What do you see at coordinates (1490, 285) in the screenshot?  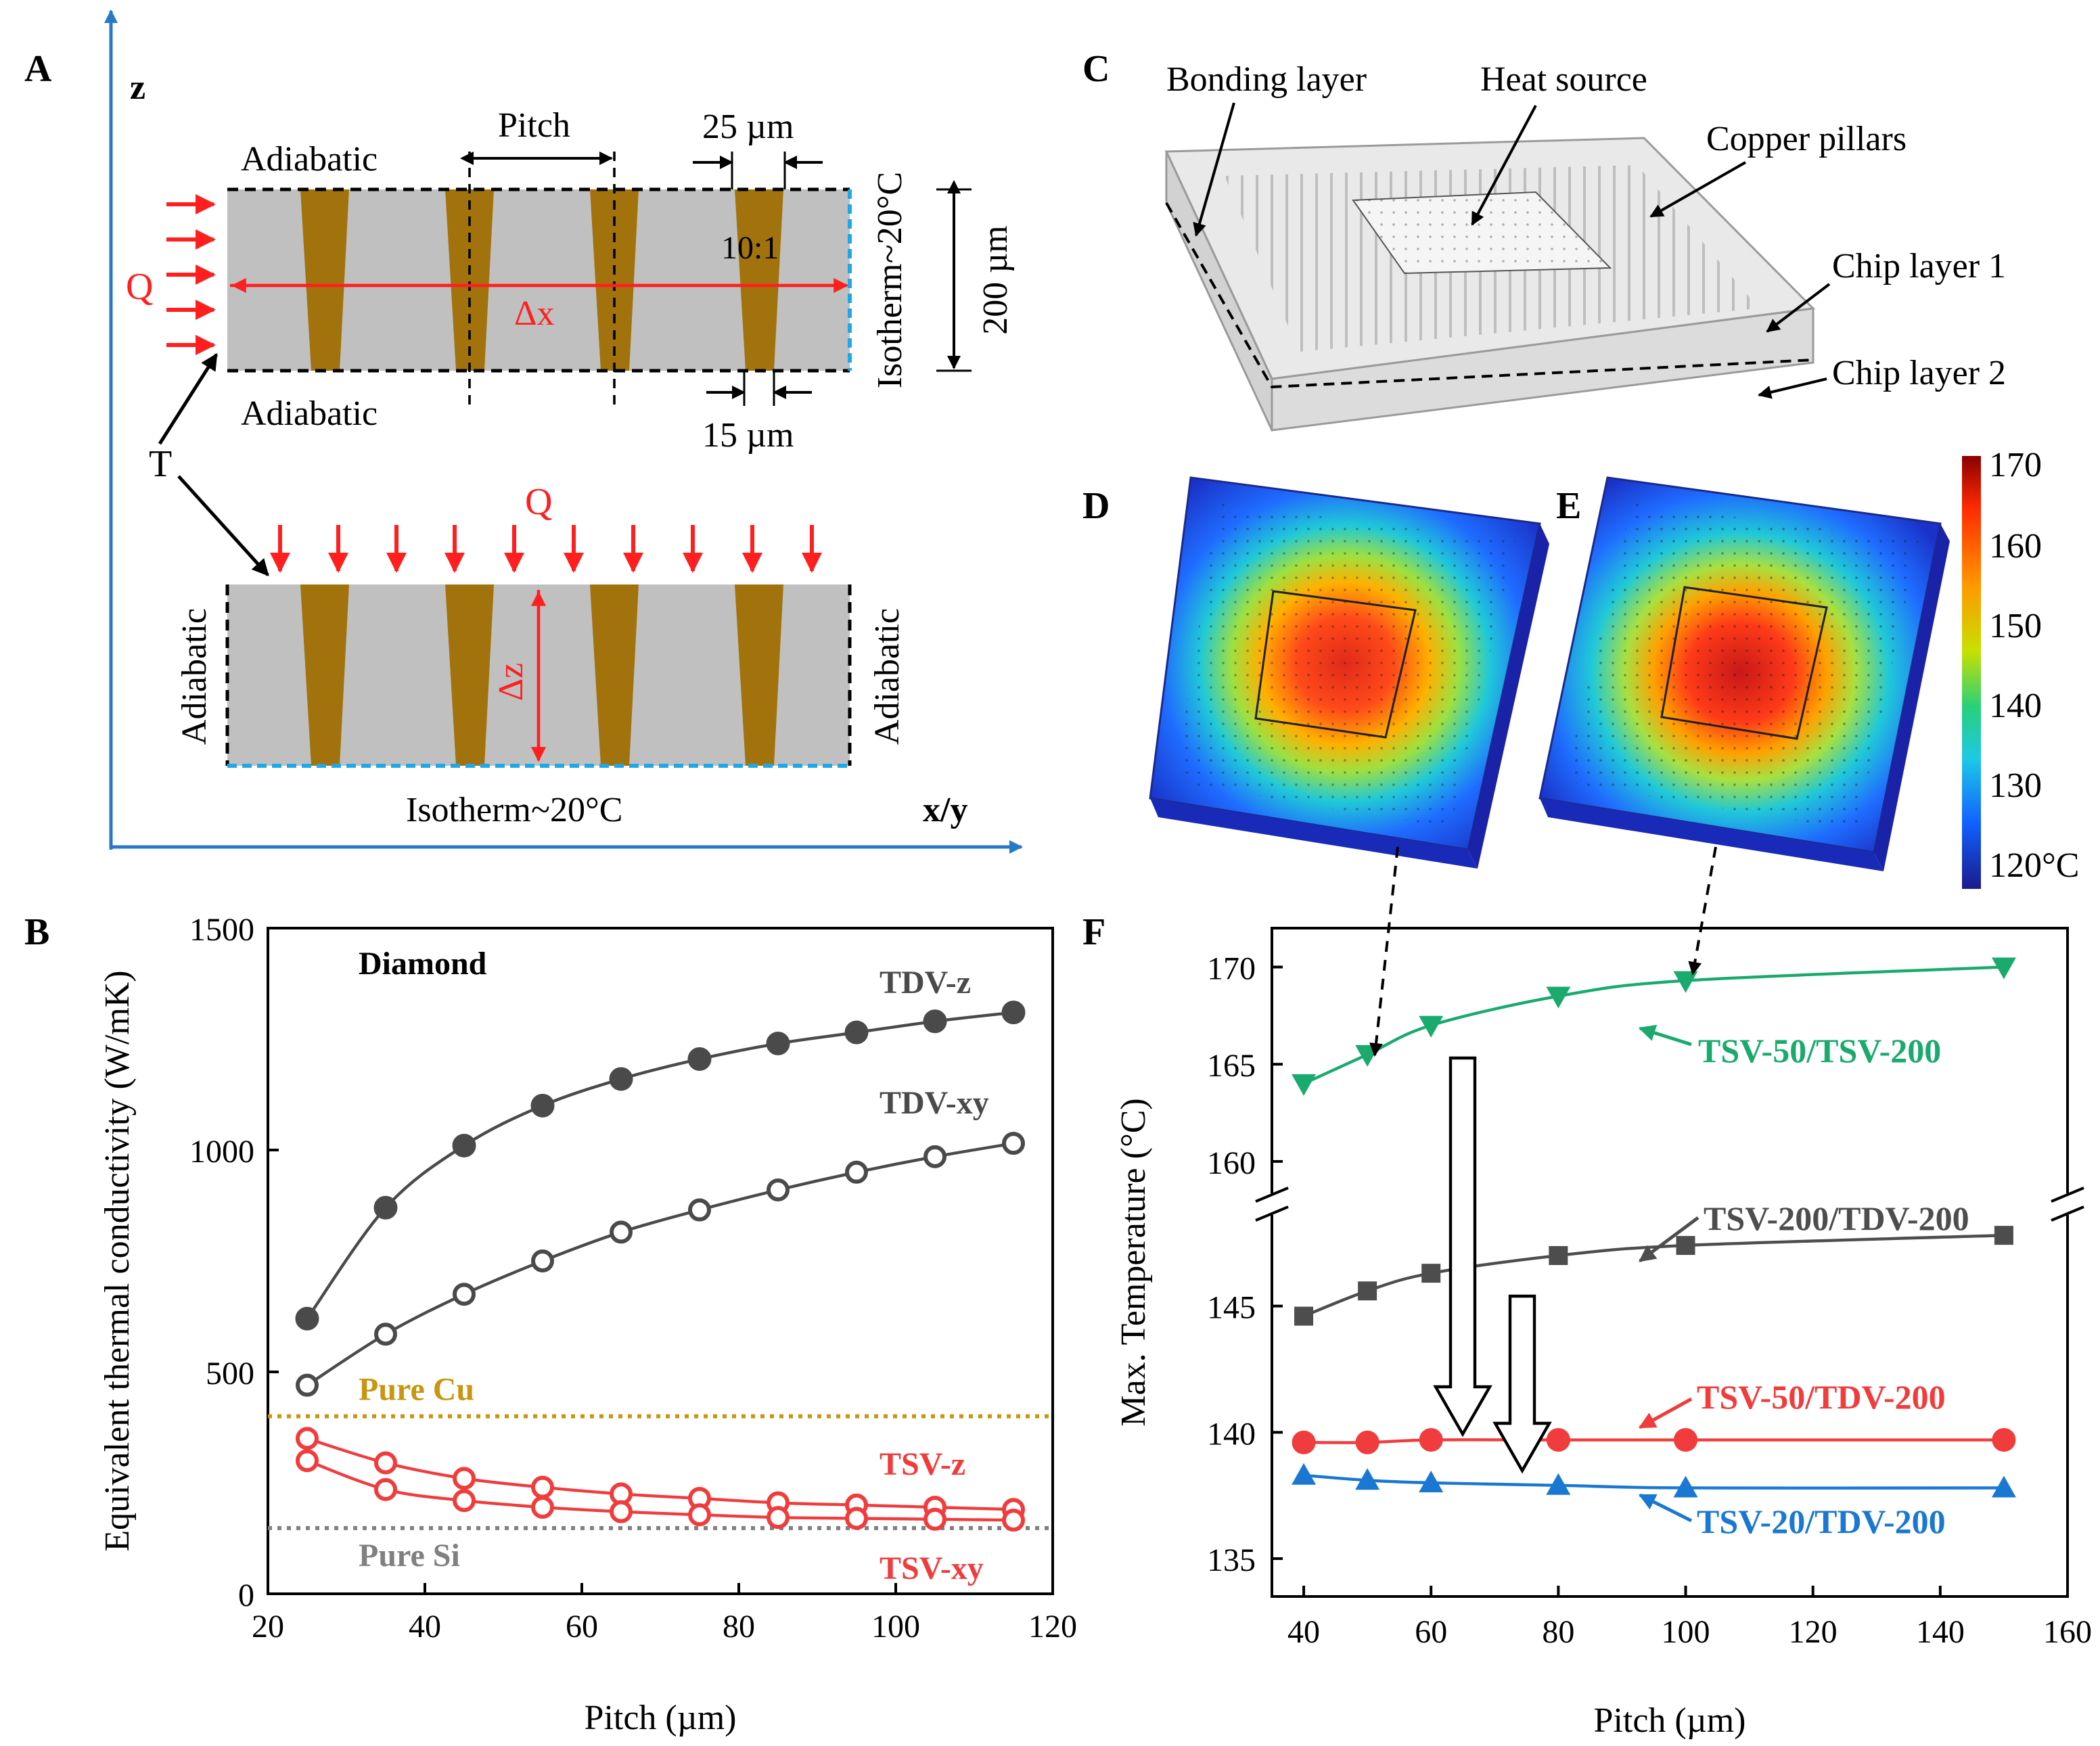 I see `chip-stack-3d` at bounding box center [1490, 285].